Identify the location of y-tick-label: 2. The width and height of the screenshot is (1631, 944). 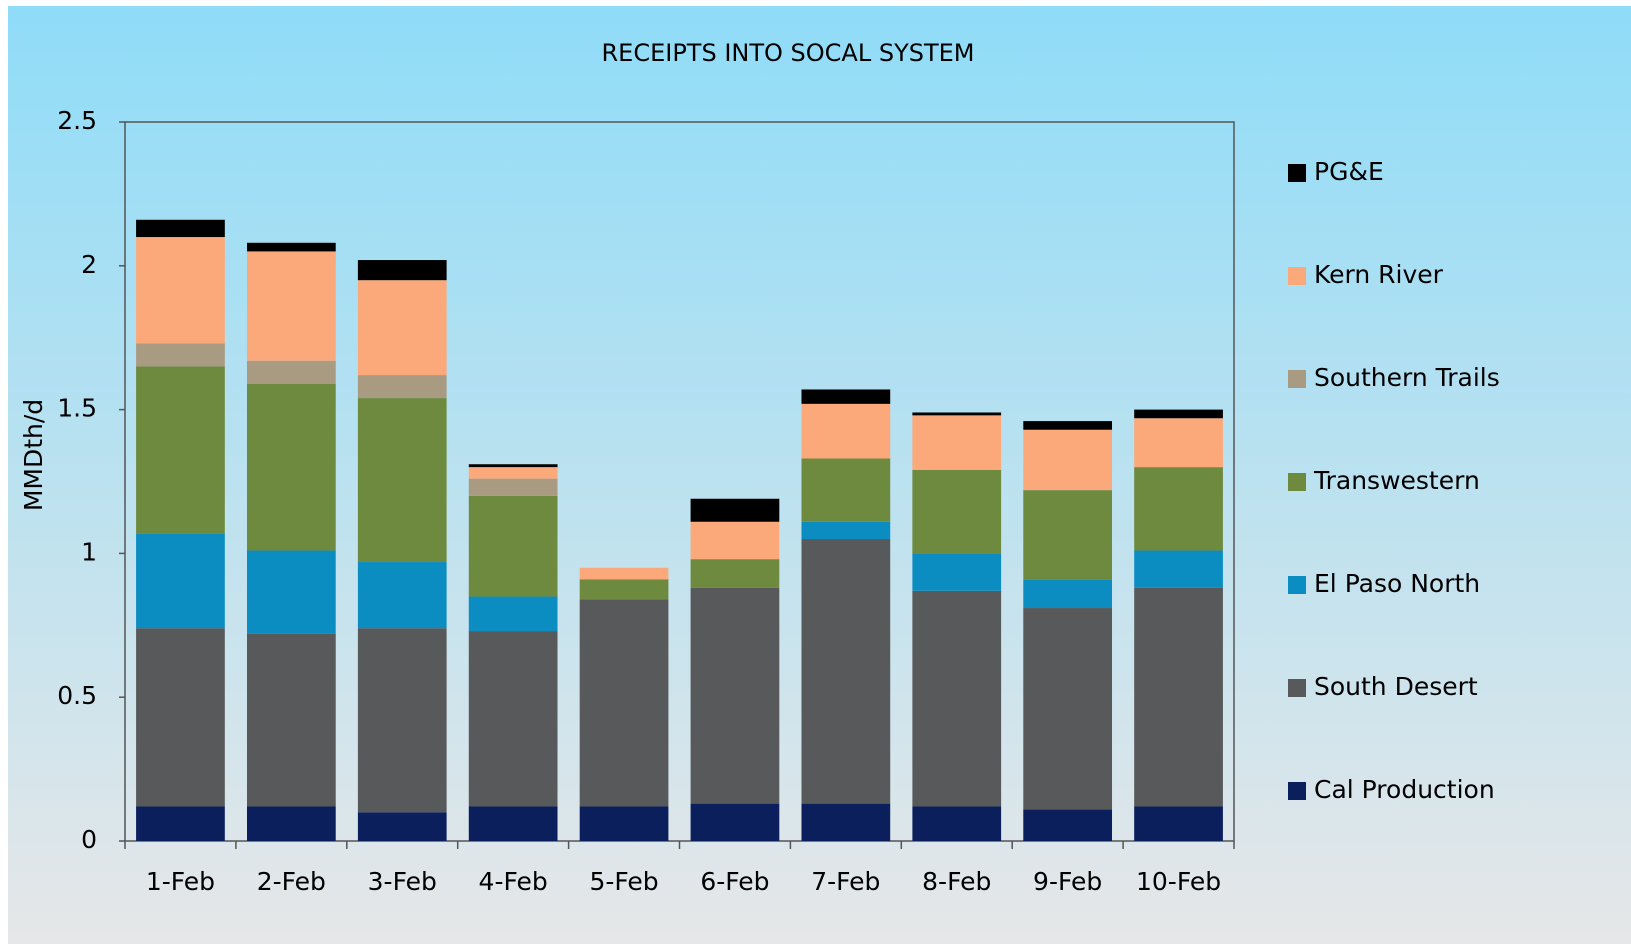
(89, 264).